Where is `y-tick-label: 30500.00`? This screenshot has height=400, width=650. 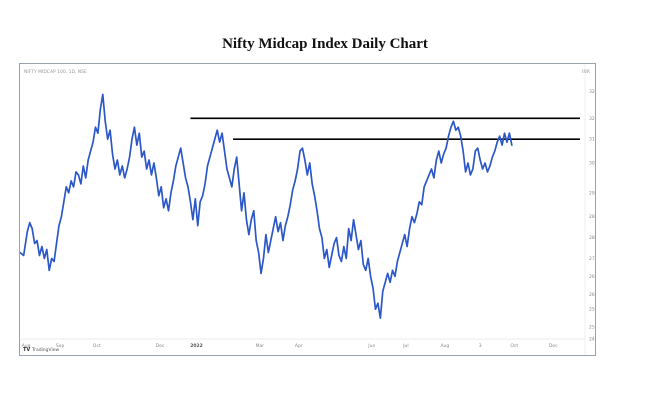 y-tick-label: 30500.00 is located at coordinates (592, 164).